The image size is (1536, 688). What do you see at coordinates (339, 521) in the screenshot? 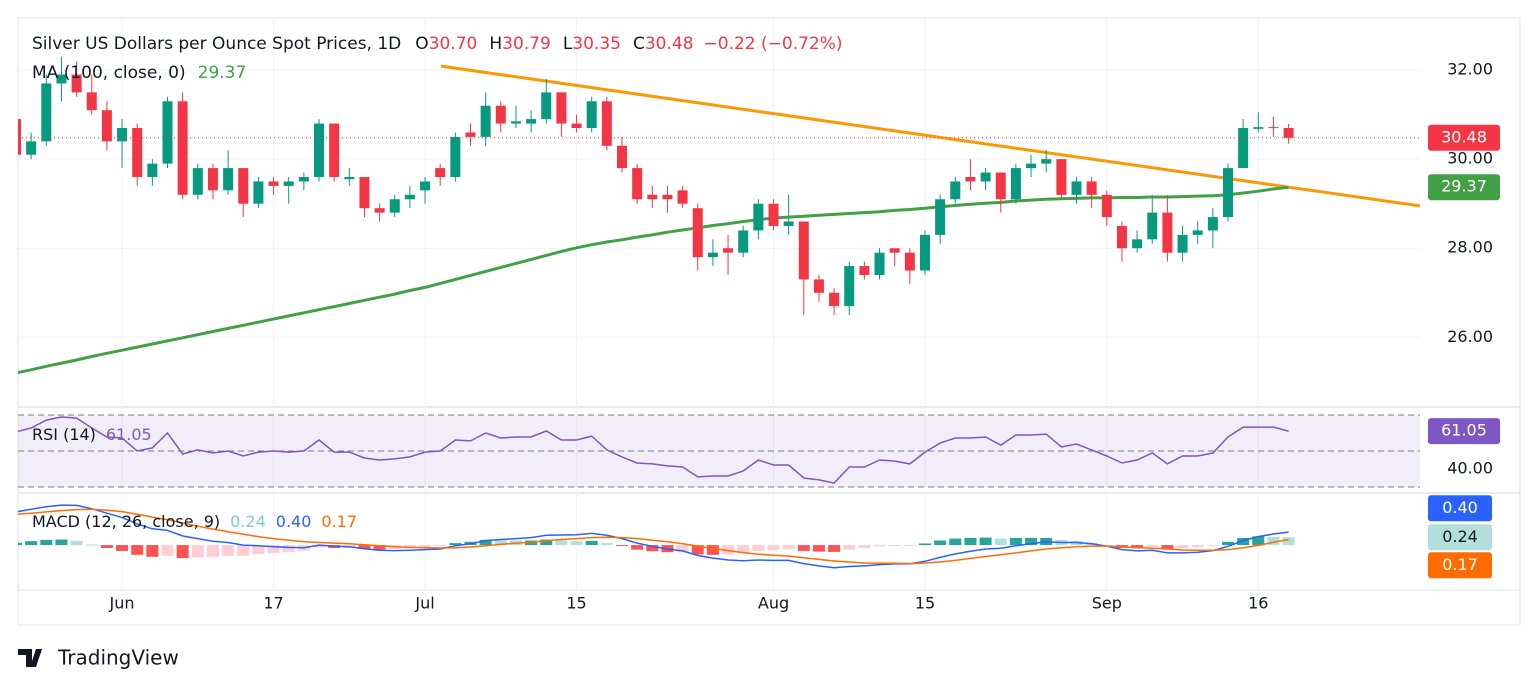
I see `signal-legend-value: 0.17` at bounding box center [339, 521].